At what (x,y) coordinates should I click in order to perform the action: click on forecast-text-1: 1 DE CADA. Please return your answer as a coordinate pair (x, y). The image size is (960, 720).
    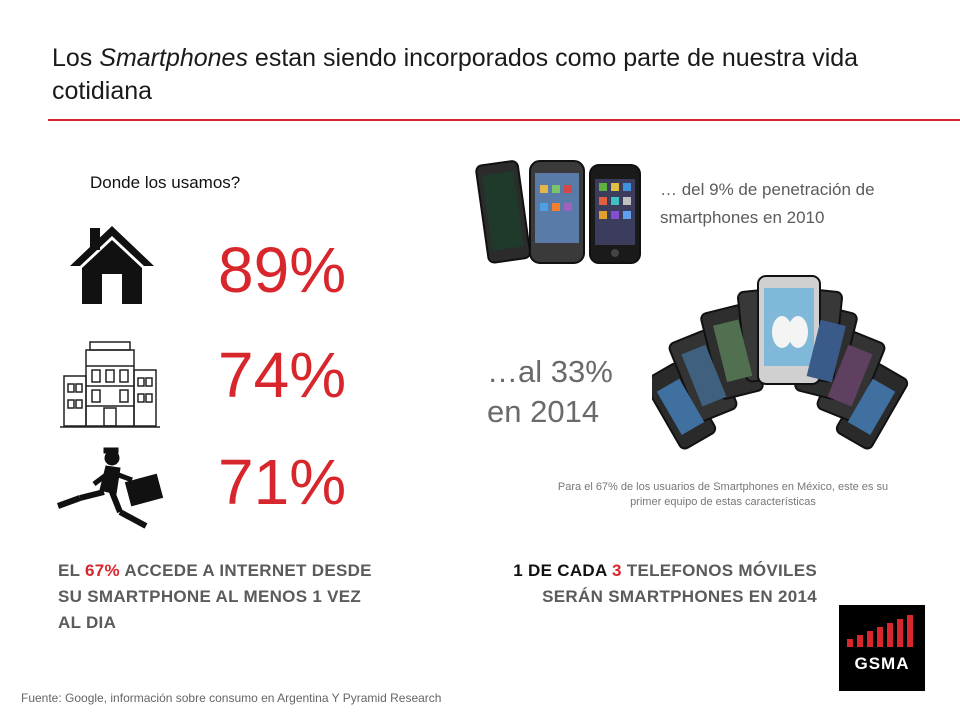
    Looking at the image, I should click on (562, 570).